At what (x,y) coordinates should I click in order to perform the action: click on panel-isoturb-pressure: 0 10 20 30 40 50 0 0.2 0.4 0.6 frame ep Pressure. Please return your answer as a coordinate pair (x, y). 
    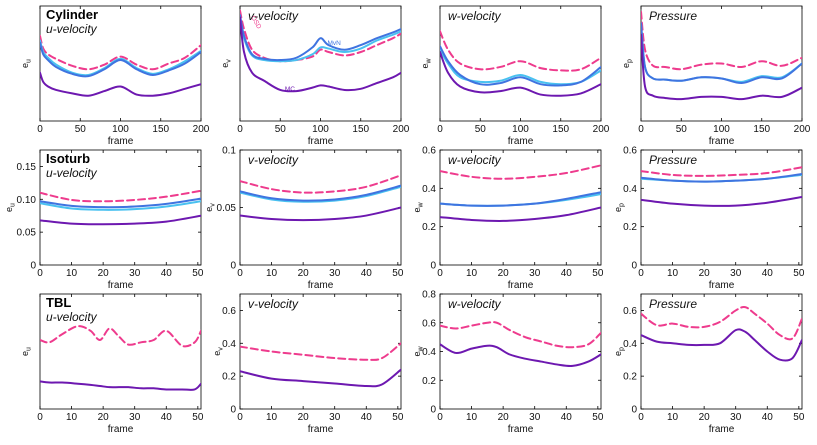
    Looking at the image, I should click on (709, 219).